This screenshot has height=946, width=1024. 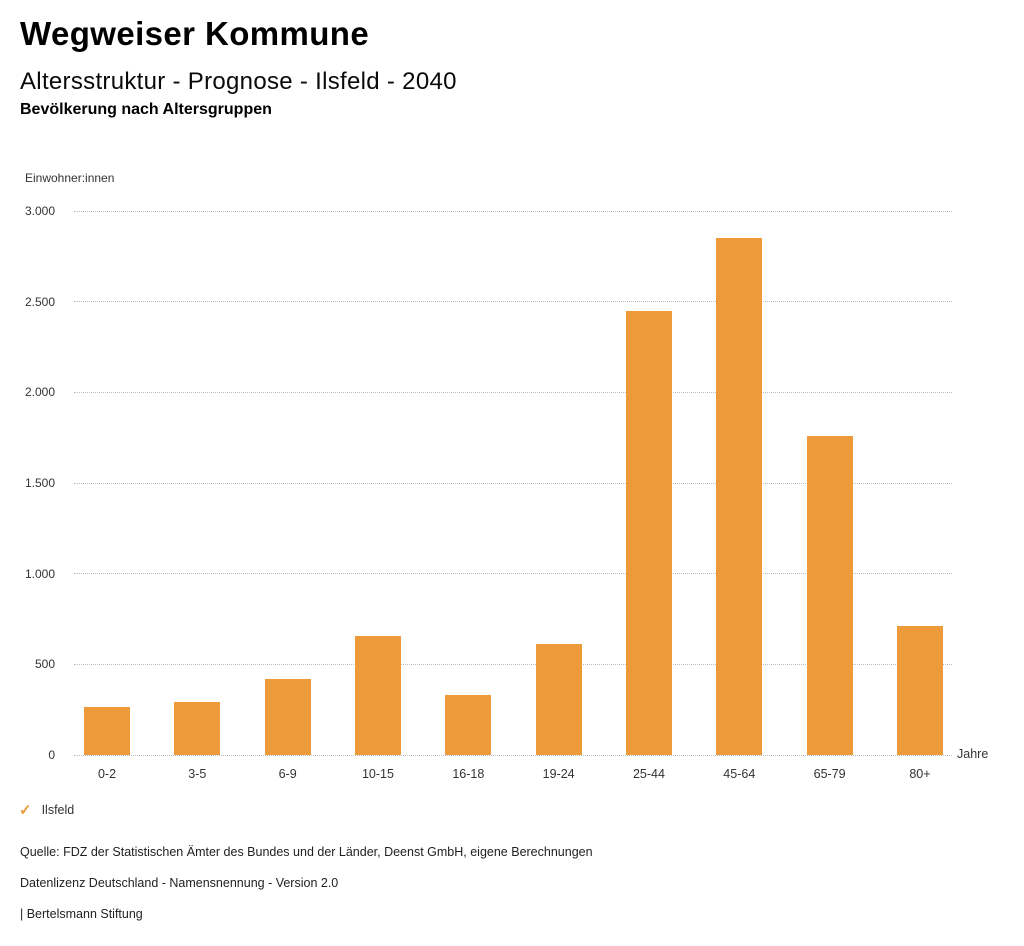 What do you see at coordinates (58, 810) in the screenshot?
I see `legend-label: Ilsfeld` at bounding box center [58, 810].